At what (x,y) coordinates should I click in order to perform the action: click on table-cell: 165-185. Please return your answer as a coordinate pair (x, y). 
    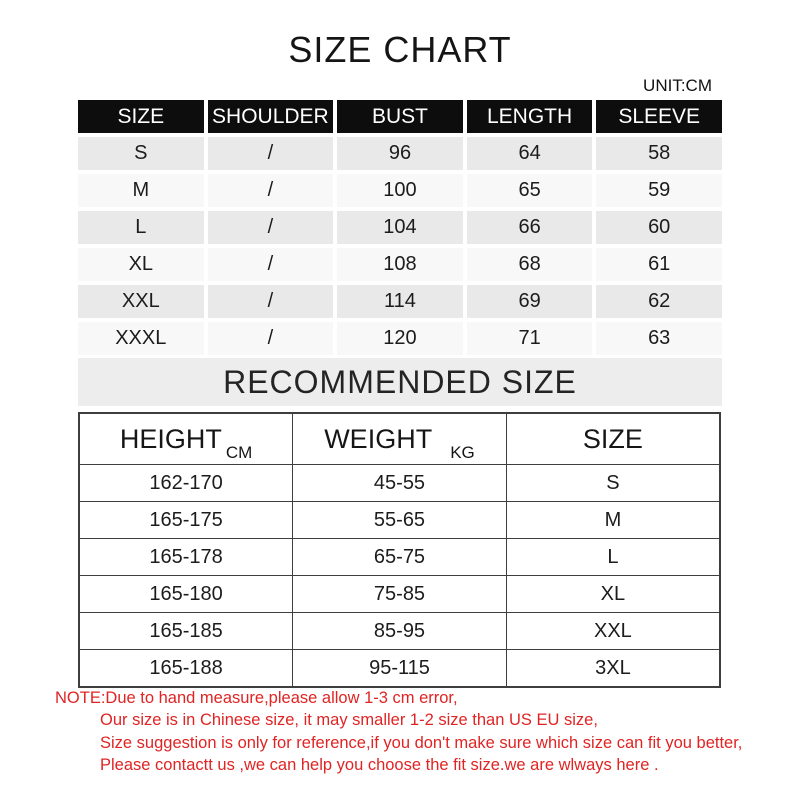
    Looking at the image, I should click on (186, 631).